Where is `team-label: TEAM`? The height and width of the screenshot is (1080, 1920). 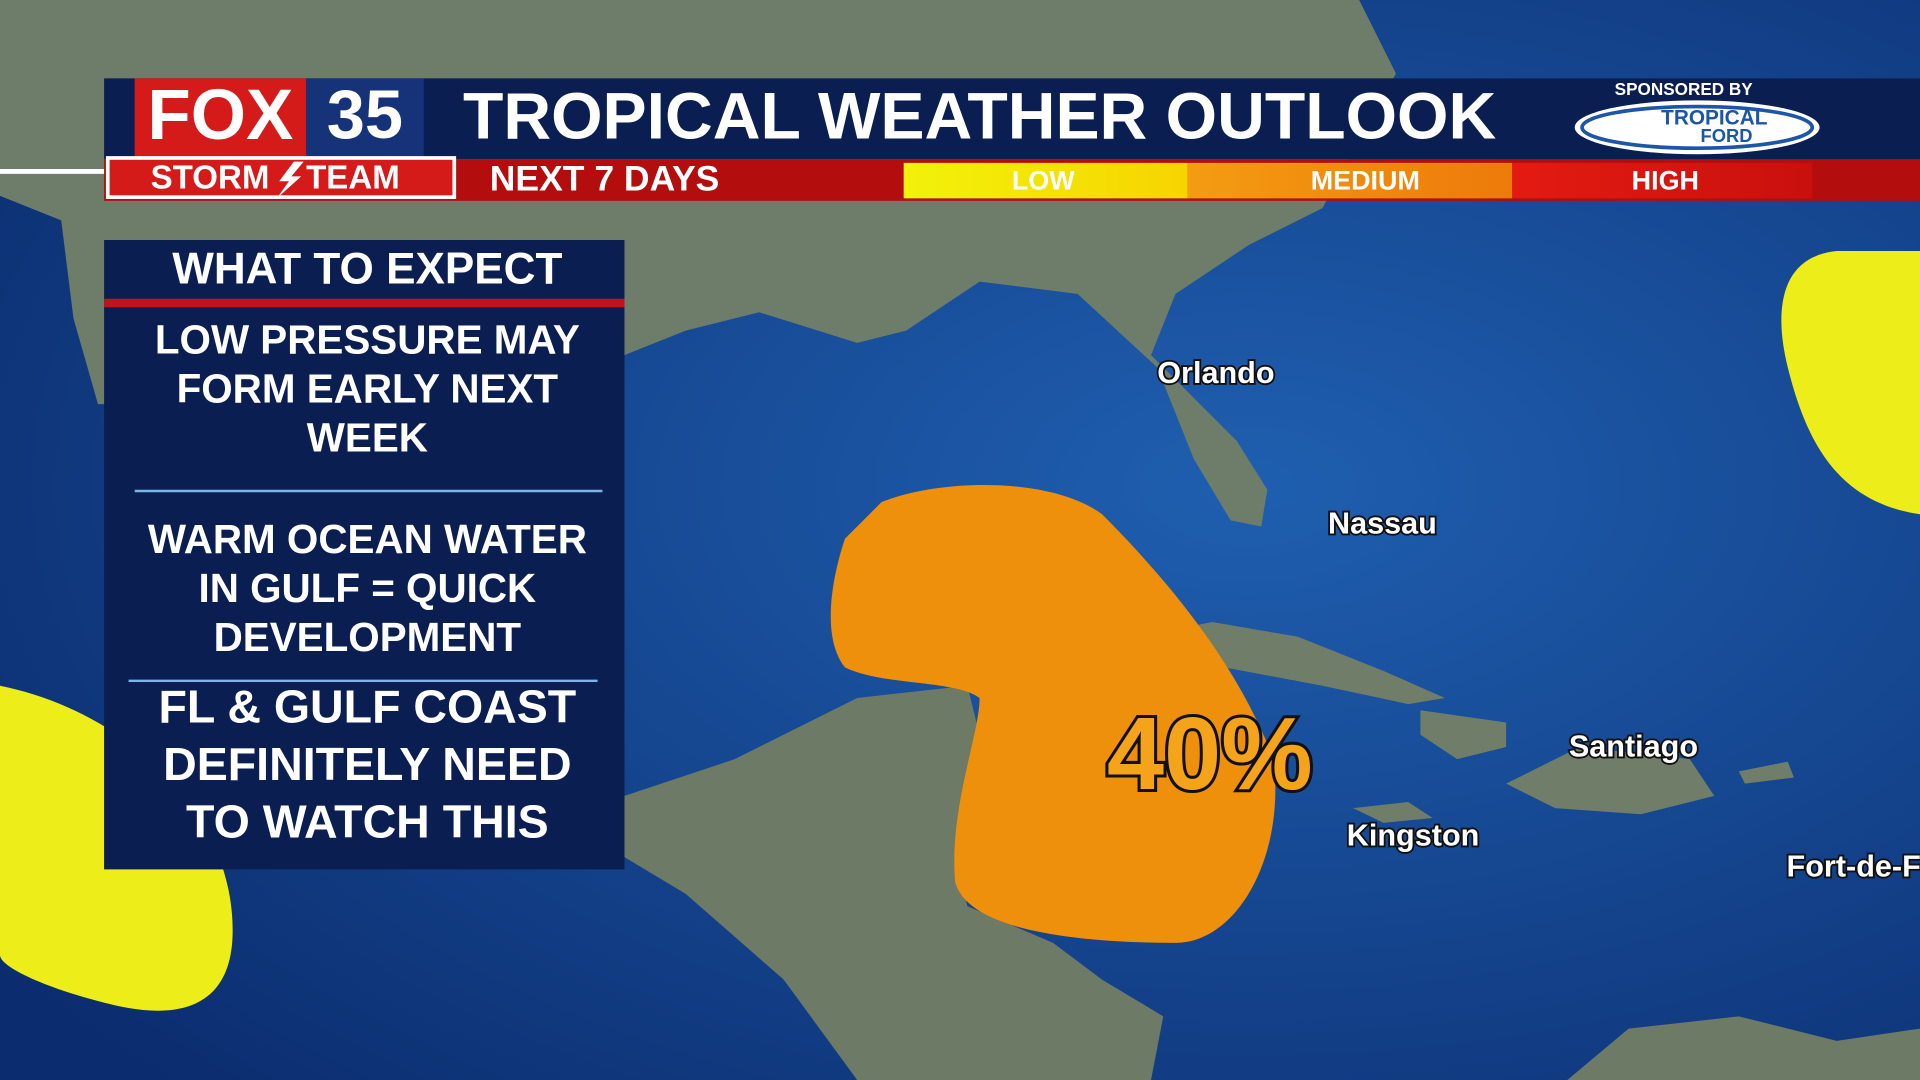
team-label: TEAM is located at coordinates (353, 178).